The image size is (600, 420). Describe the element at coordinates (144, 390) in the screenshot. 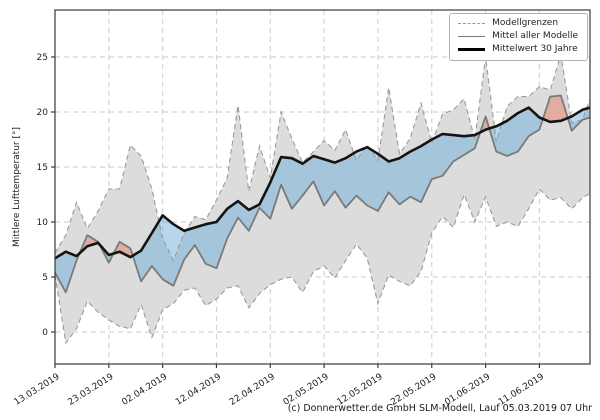

I see `x-tick-label: 02.04.2019` at that location.